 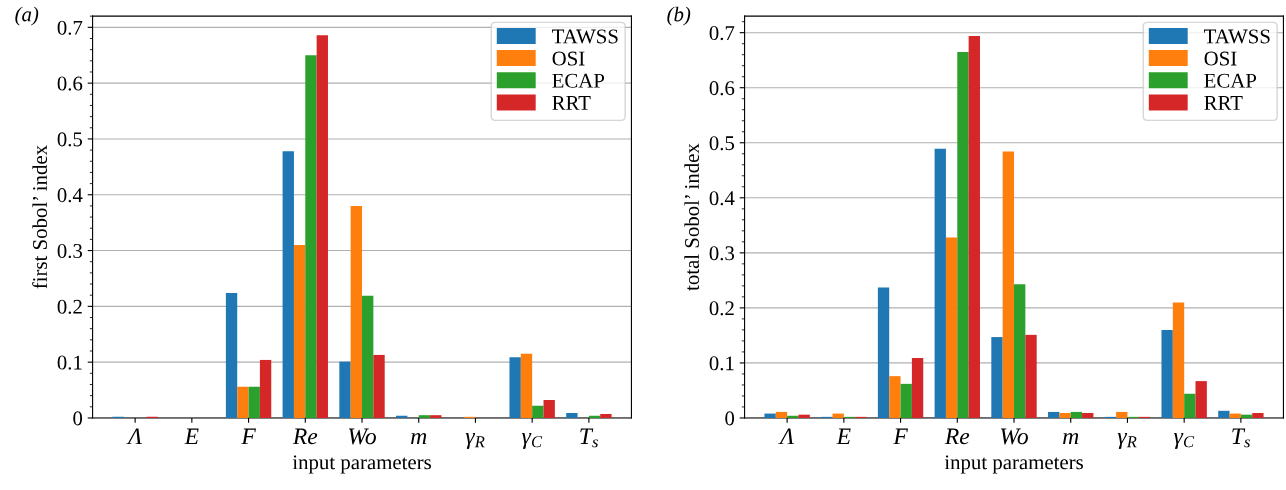 What do you see at coordinates (679, 16) in the screenshot?
I see `chart-title: (b)` at bounding box center [679, 16].